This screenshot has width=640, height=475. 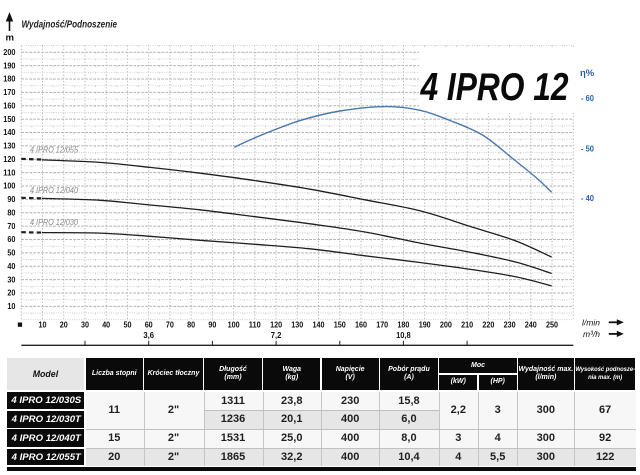 What do you see at coordinates (10, 38) in the screenshot?
I see `svg-text: m` at bounding box center [10, 38].